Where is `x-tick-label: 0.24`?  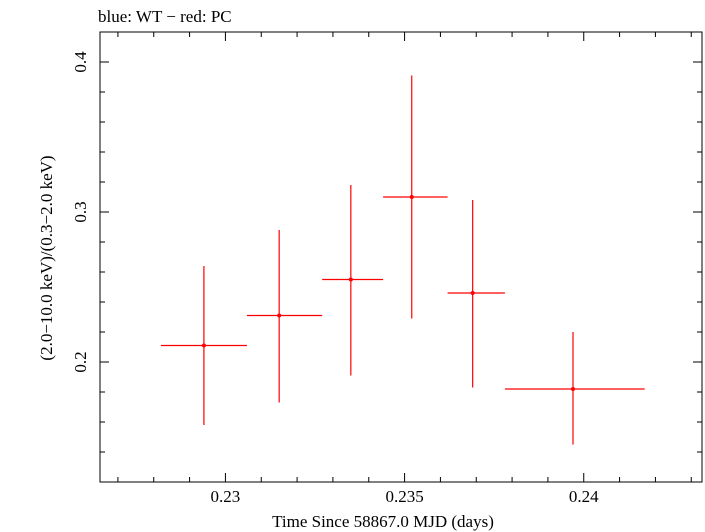 x-tick-label: 0.24 is located at coordinates (584, 496).